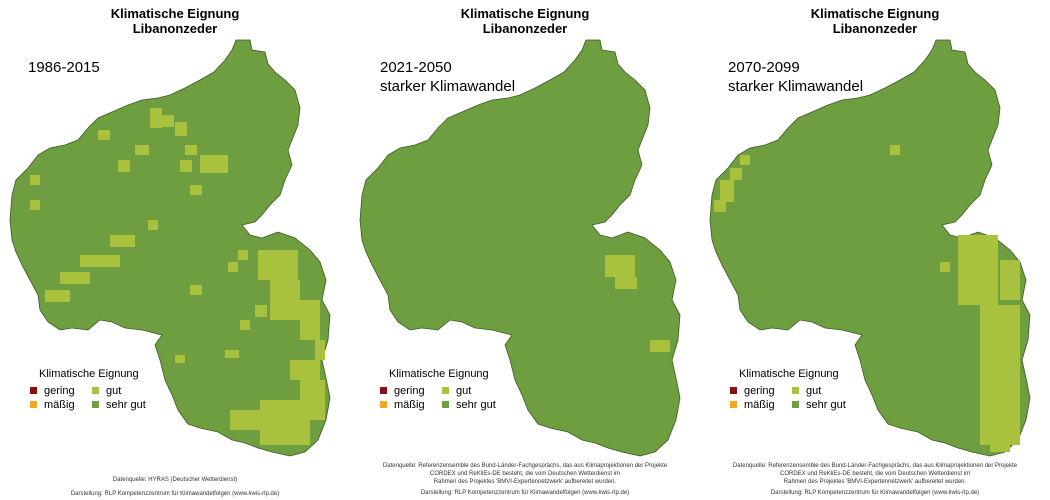 The image size is (1050, 500). I want to click on period-label: 1986-2015, so click(64, 67).